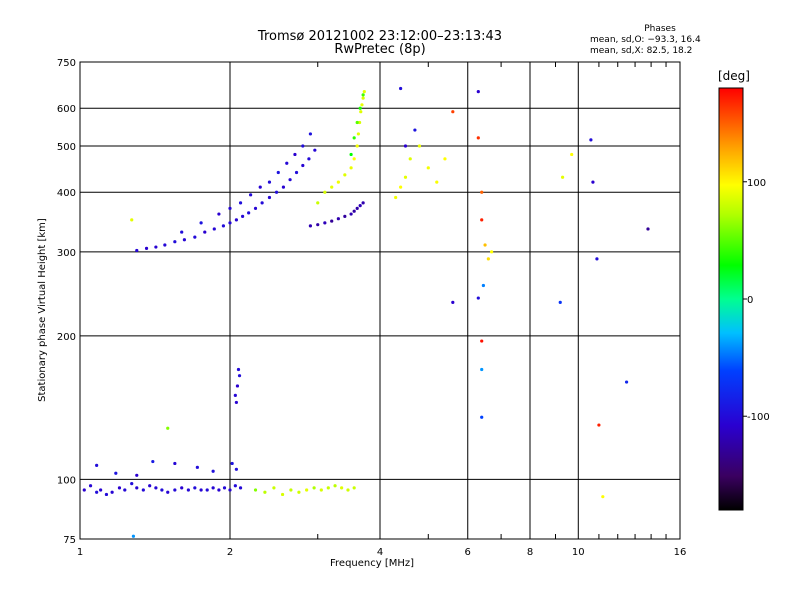  What do you see at coordinates (66, 109) in the screenshot?
I see `y-tick-label: 600` at bounding box center [66, 109].